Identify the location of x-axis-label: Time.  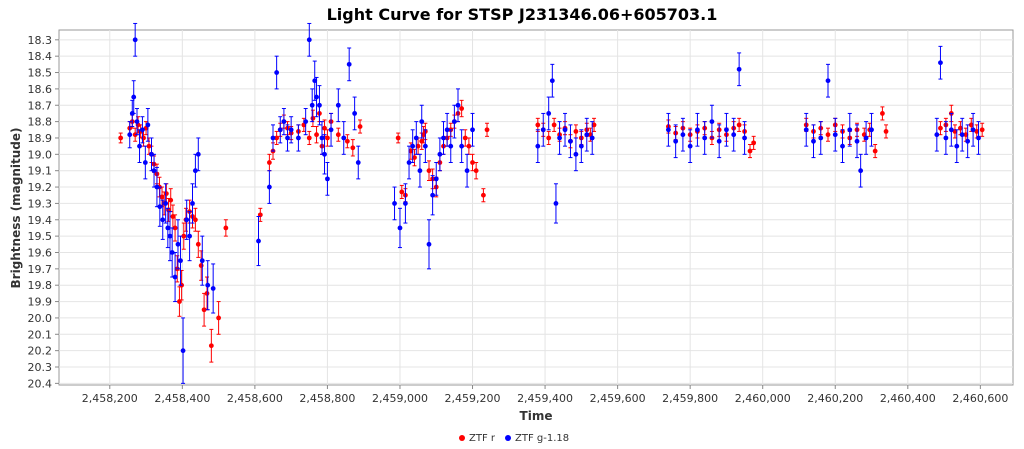
(536, 416).